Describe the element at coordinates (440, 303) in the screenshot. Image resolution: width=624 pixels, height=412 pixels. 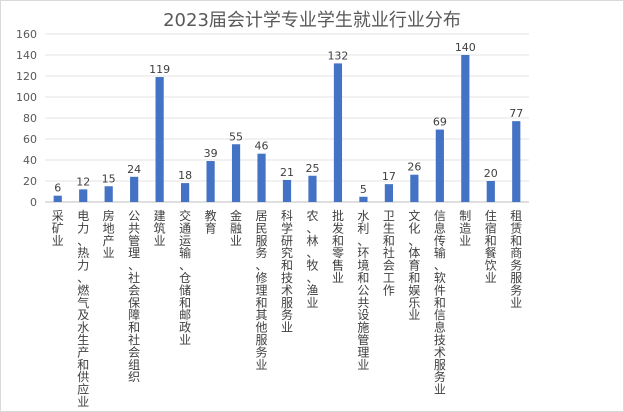
I see `category-label: 信息传输、软件和信息技术服务业` at that location.